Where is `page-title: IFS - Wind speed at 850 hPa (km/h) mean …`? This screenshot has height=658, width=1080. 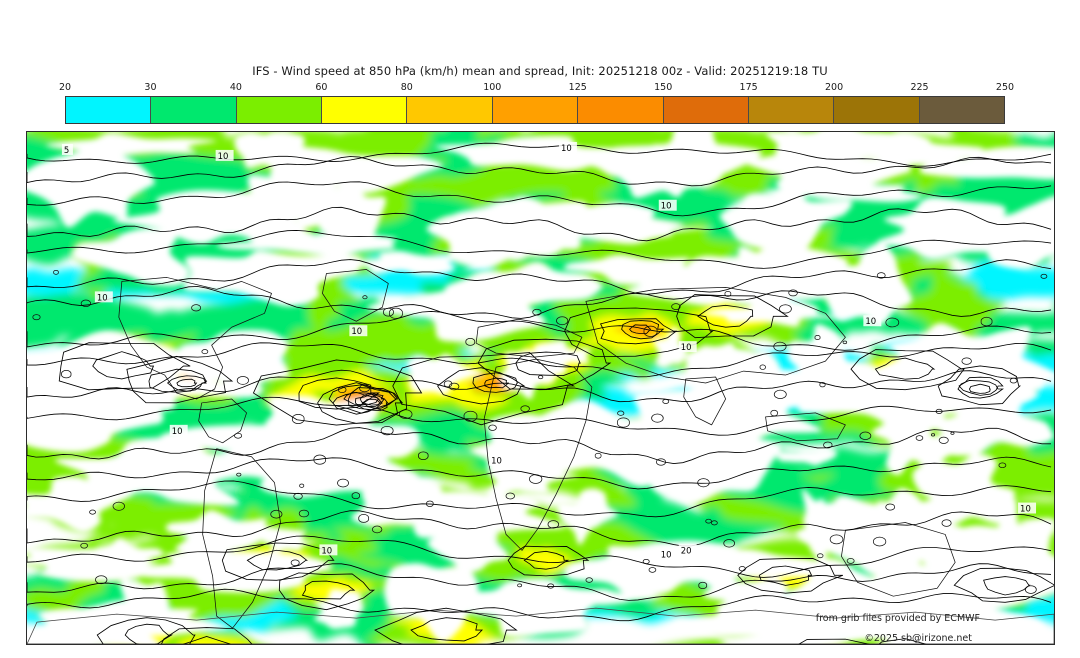 page-title: IFS - Wind speed at 850 hPa (km/h) mean … is located at coordinates (540, 71).